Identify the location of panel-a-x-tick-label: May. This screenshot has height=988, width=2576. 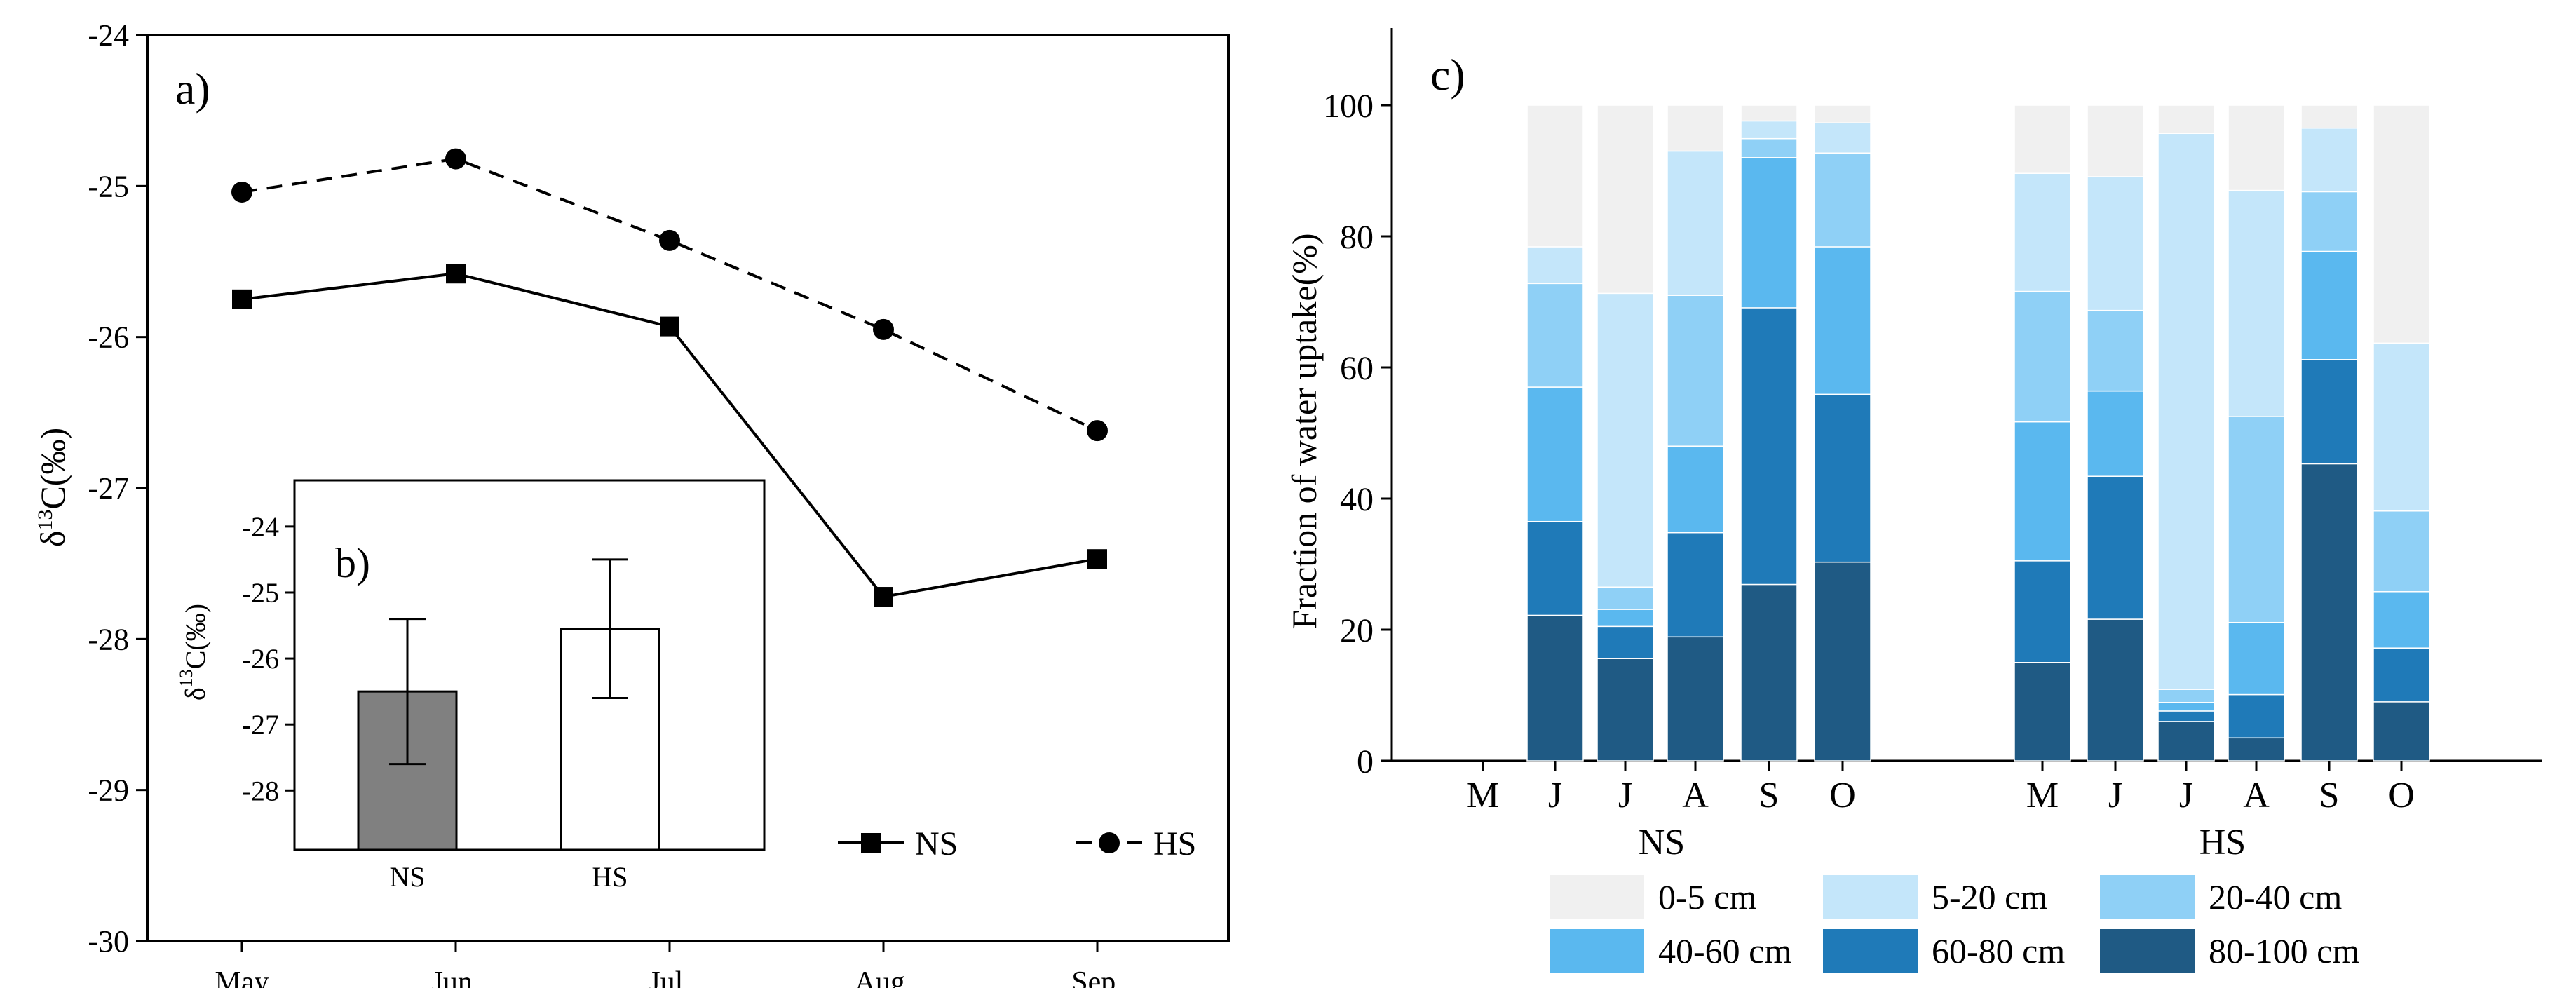
(242, 977).